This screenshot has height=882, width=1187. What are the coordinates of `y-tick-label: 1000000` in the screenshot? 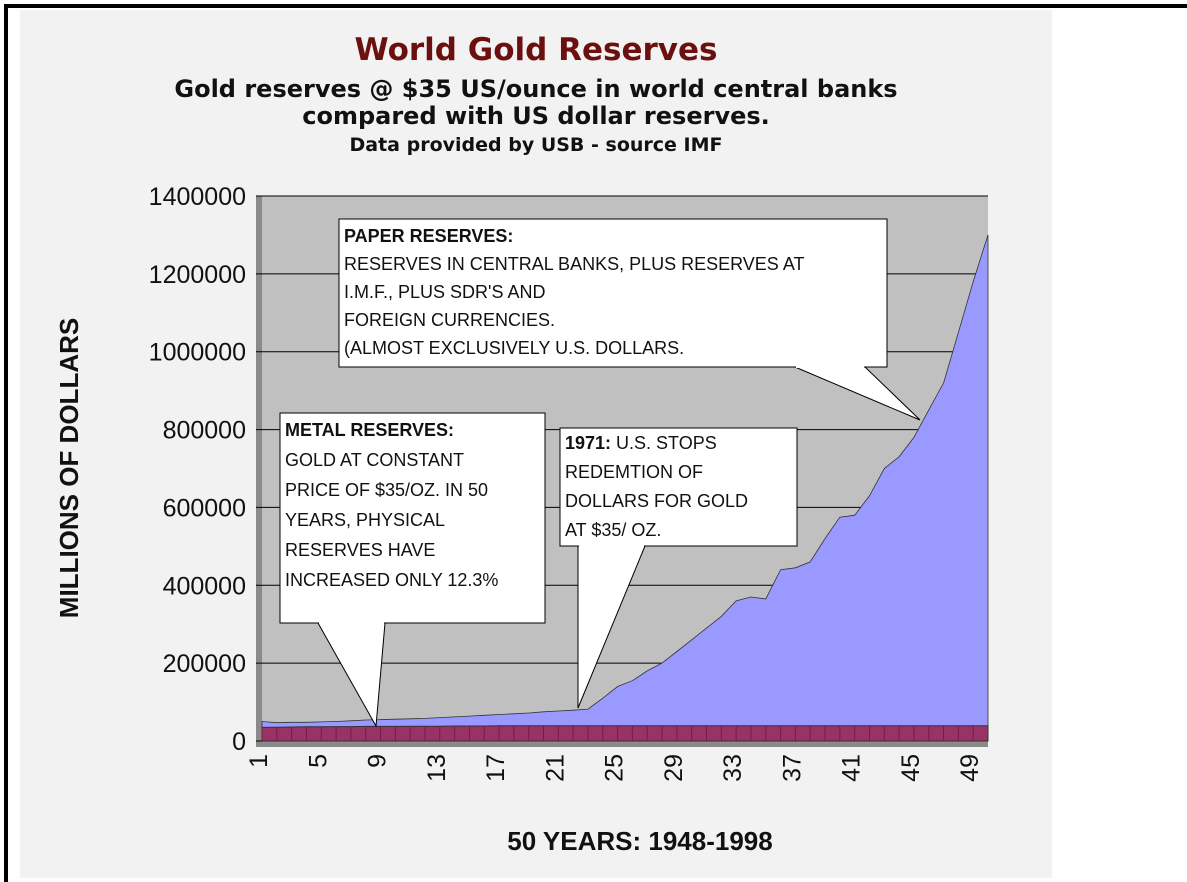 It's located at (197, 353).